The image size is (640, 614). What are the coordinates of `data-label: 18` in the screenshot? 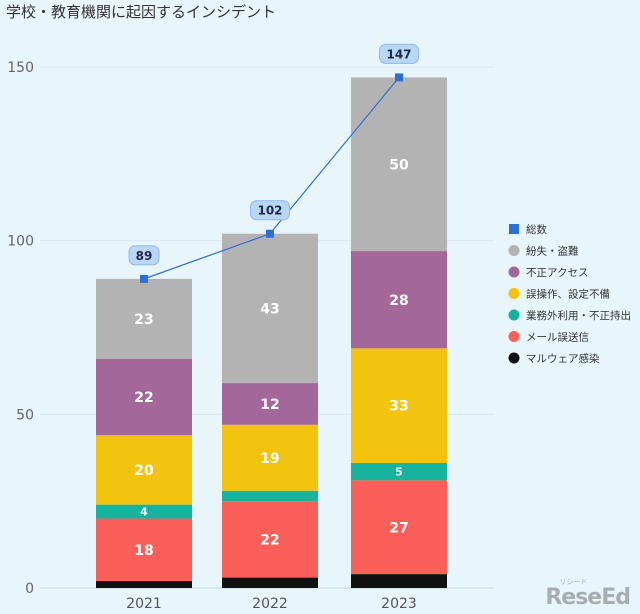 It's located at (143, 551).